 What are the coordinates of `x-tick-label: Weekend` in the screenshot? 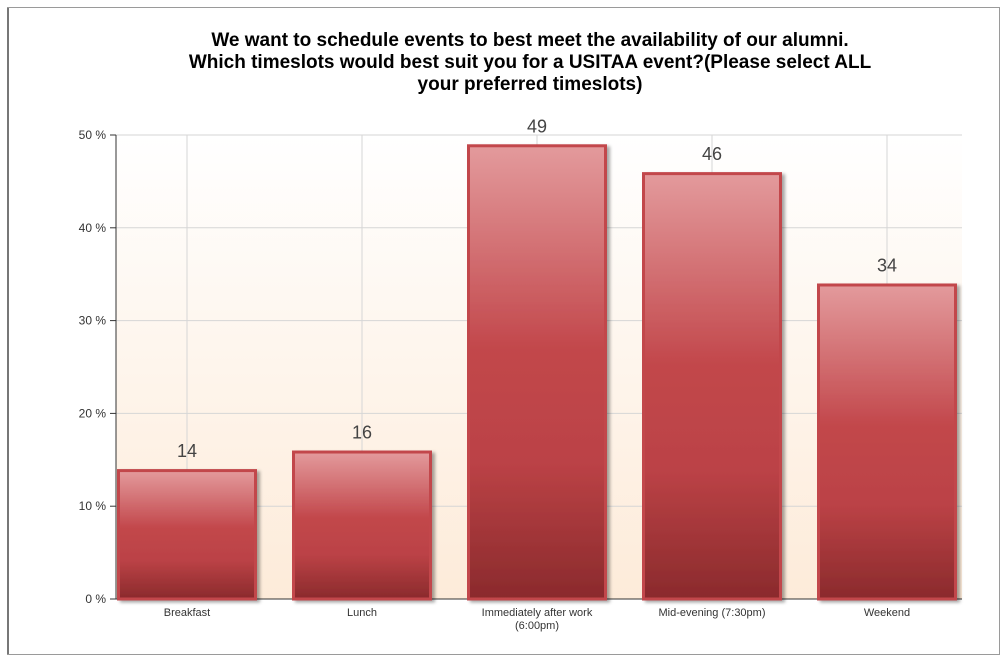 It's located at (887, 613).